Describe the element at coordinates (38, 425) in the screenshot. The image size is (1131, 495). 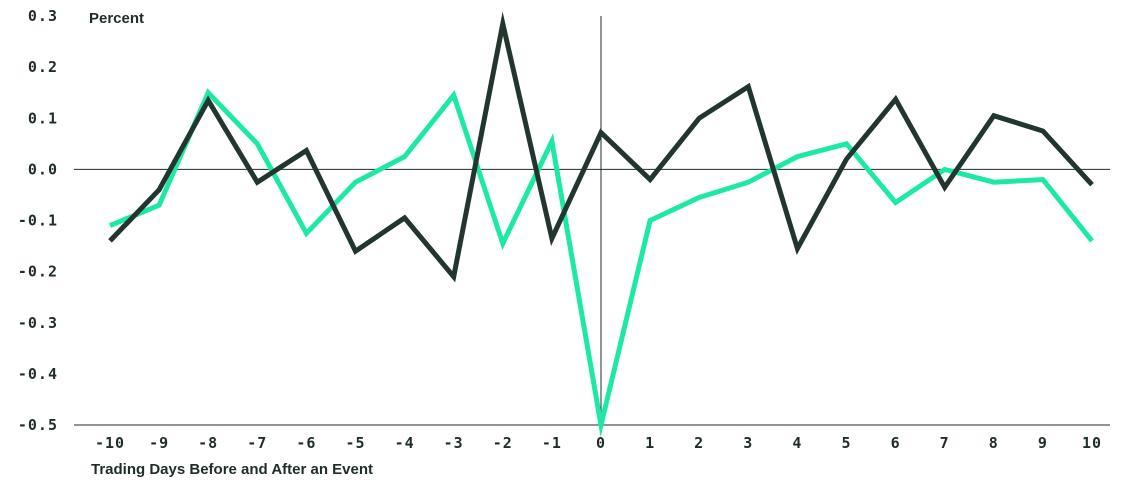
I see `y-tick-label: -0.5` at that location.